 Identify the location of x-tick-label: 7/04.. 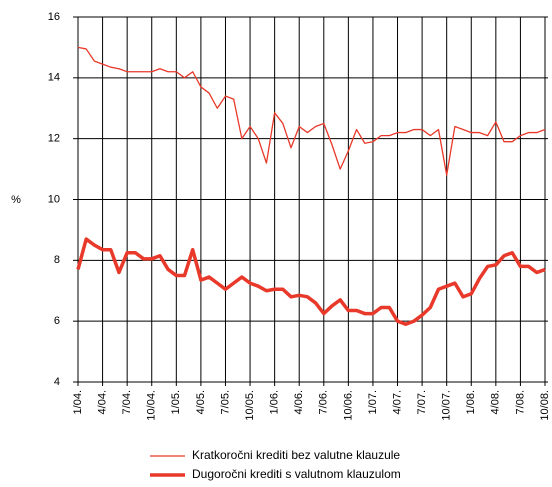
(127, 402).